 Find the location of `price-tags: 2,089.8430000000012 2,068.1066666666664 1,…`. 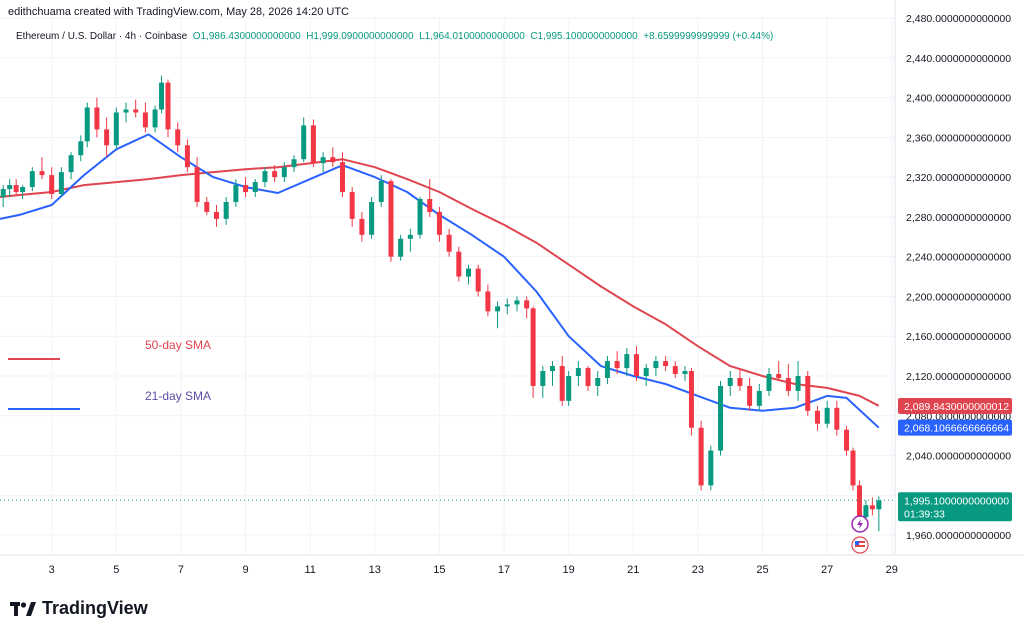

price-tags: 2,089.8430000000012 2,068.1066666666664 1,… is located at coordinates (955, 459).